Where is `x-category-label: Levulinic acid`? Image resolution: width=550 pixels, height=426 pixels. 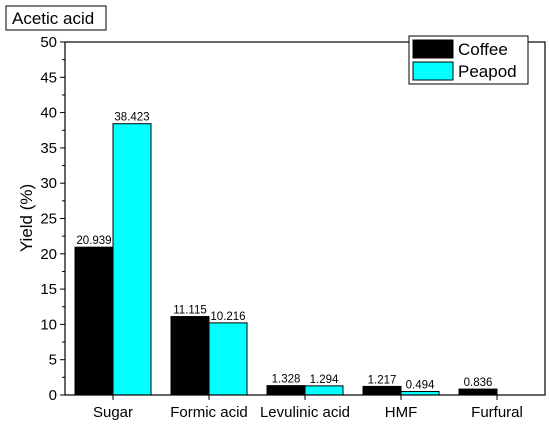 x-category-label: Levulinic acid is located at coordinates (305, 412).